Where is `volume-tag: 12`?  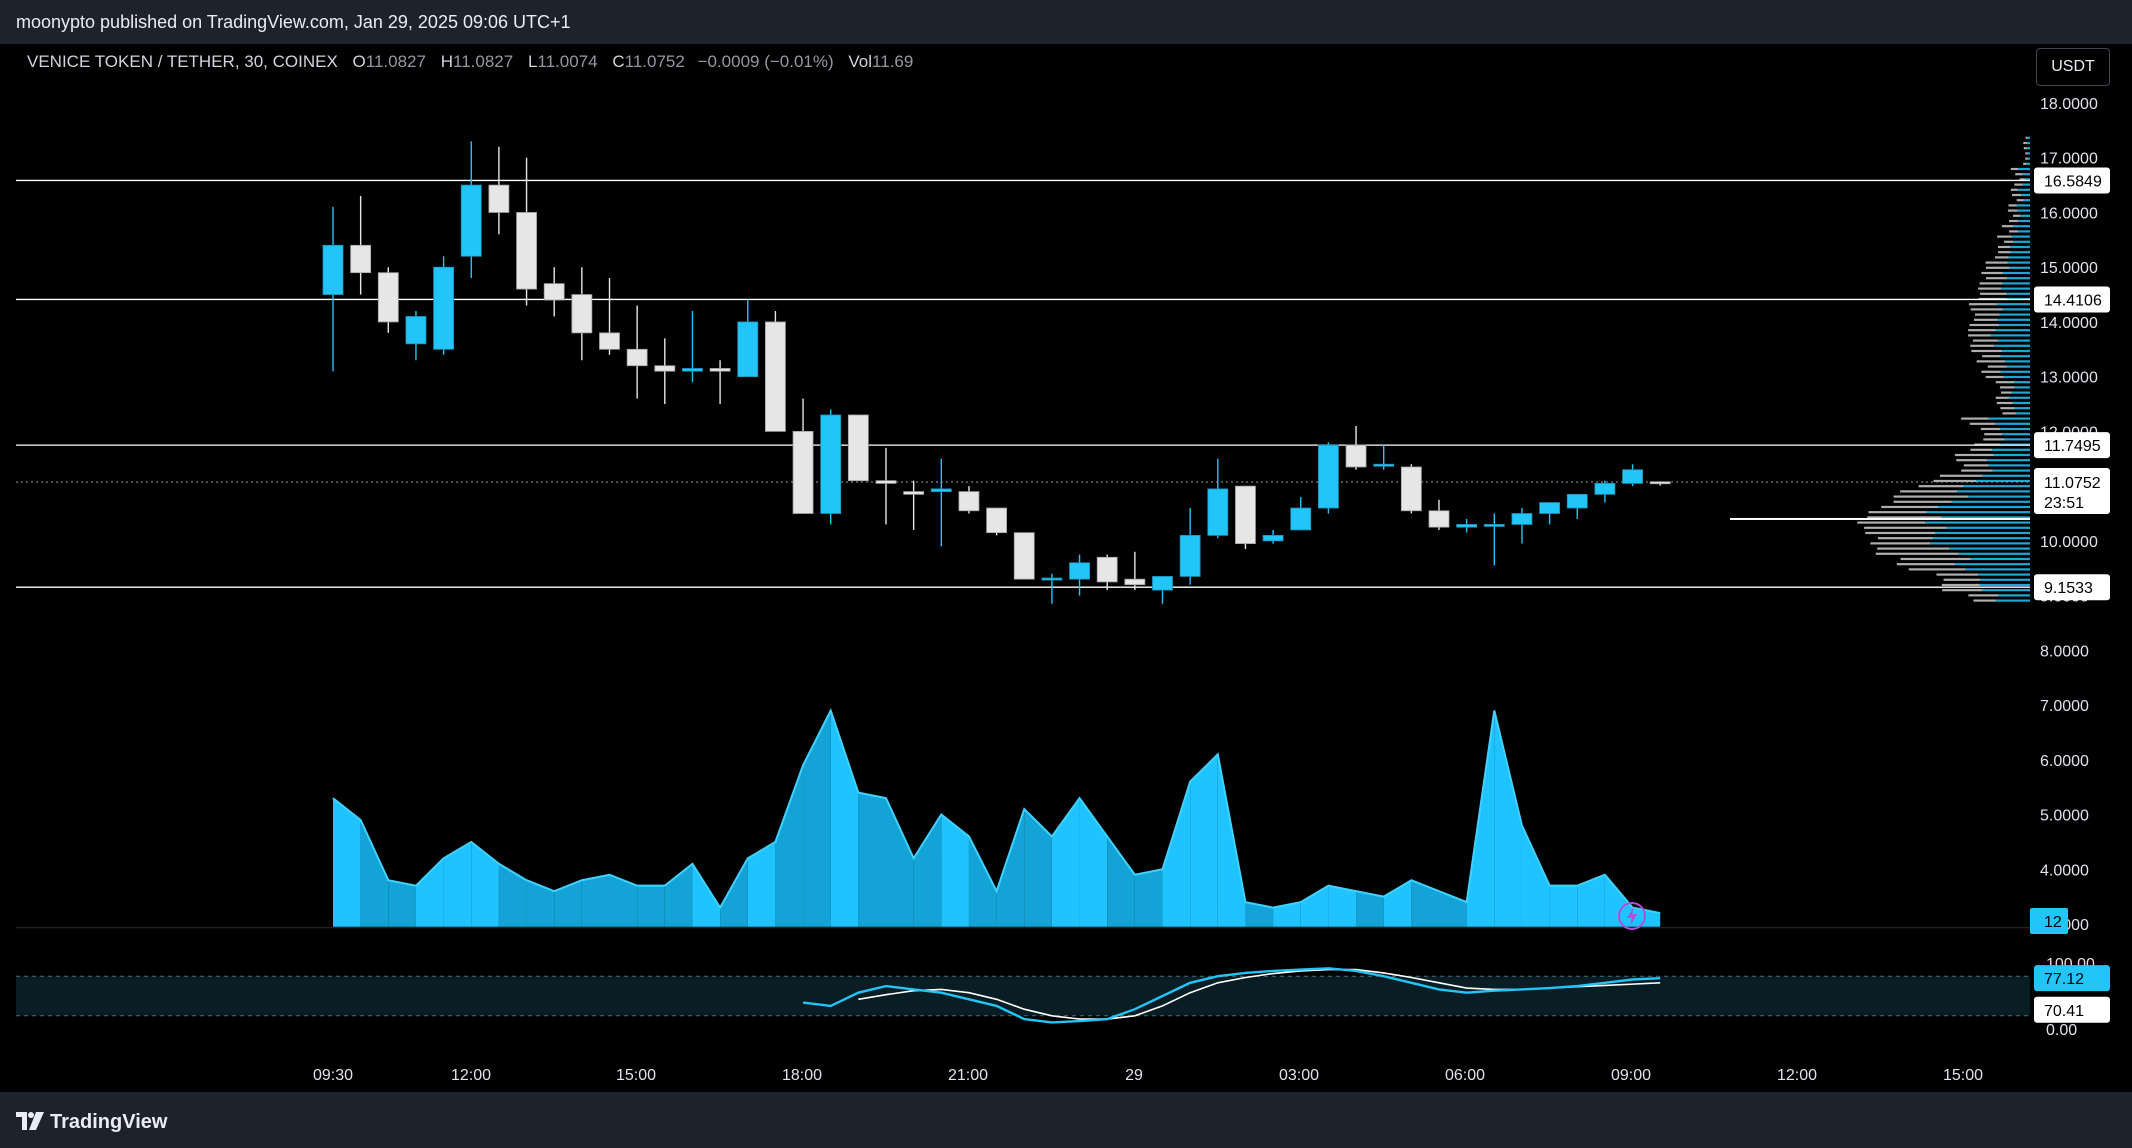
volume-tag: 12 is located at coordinates (2053, 922).